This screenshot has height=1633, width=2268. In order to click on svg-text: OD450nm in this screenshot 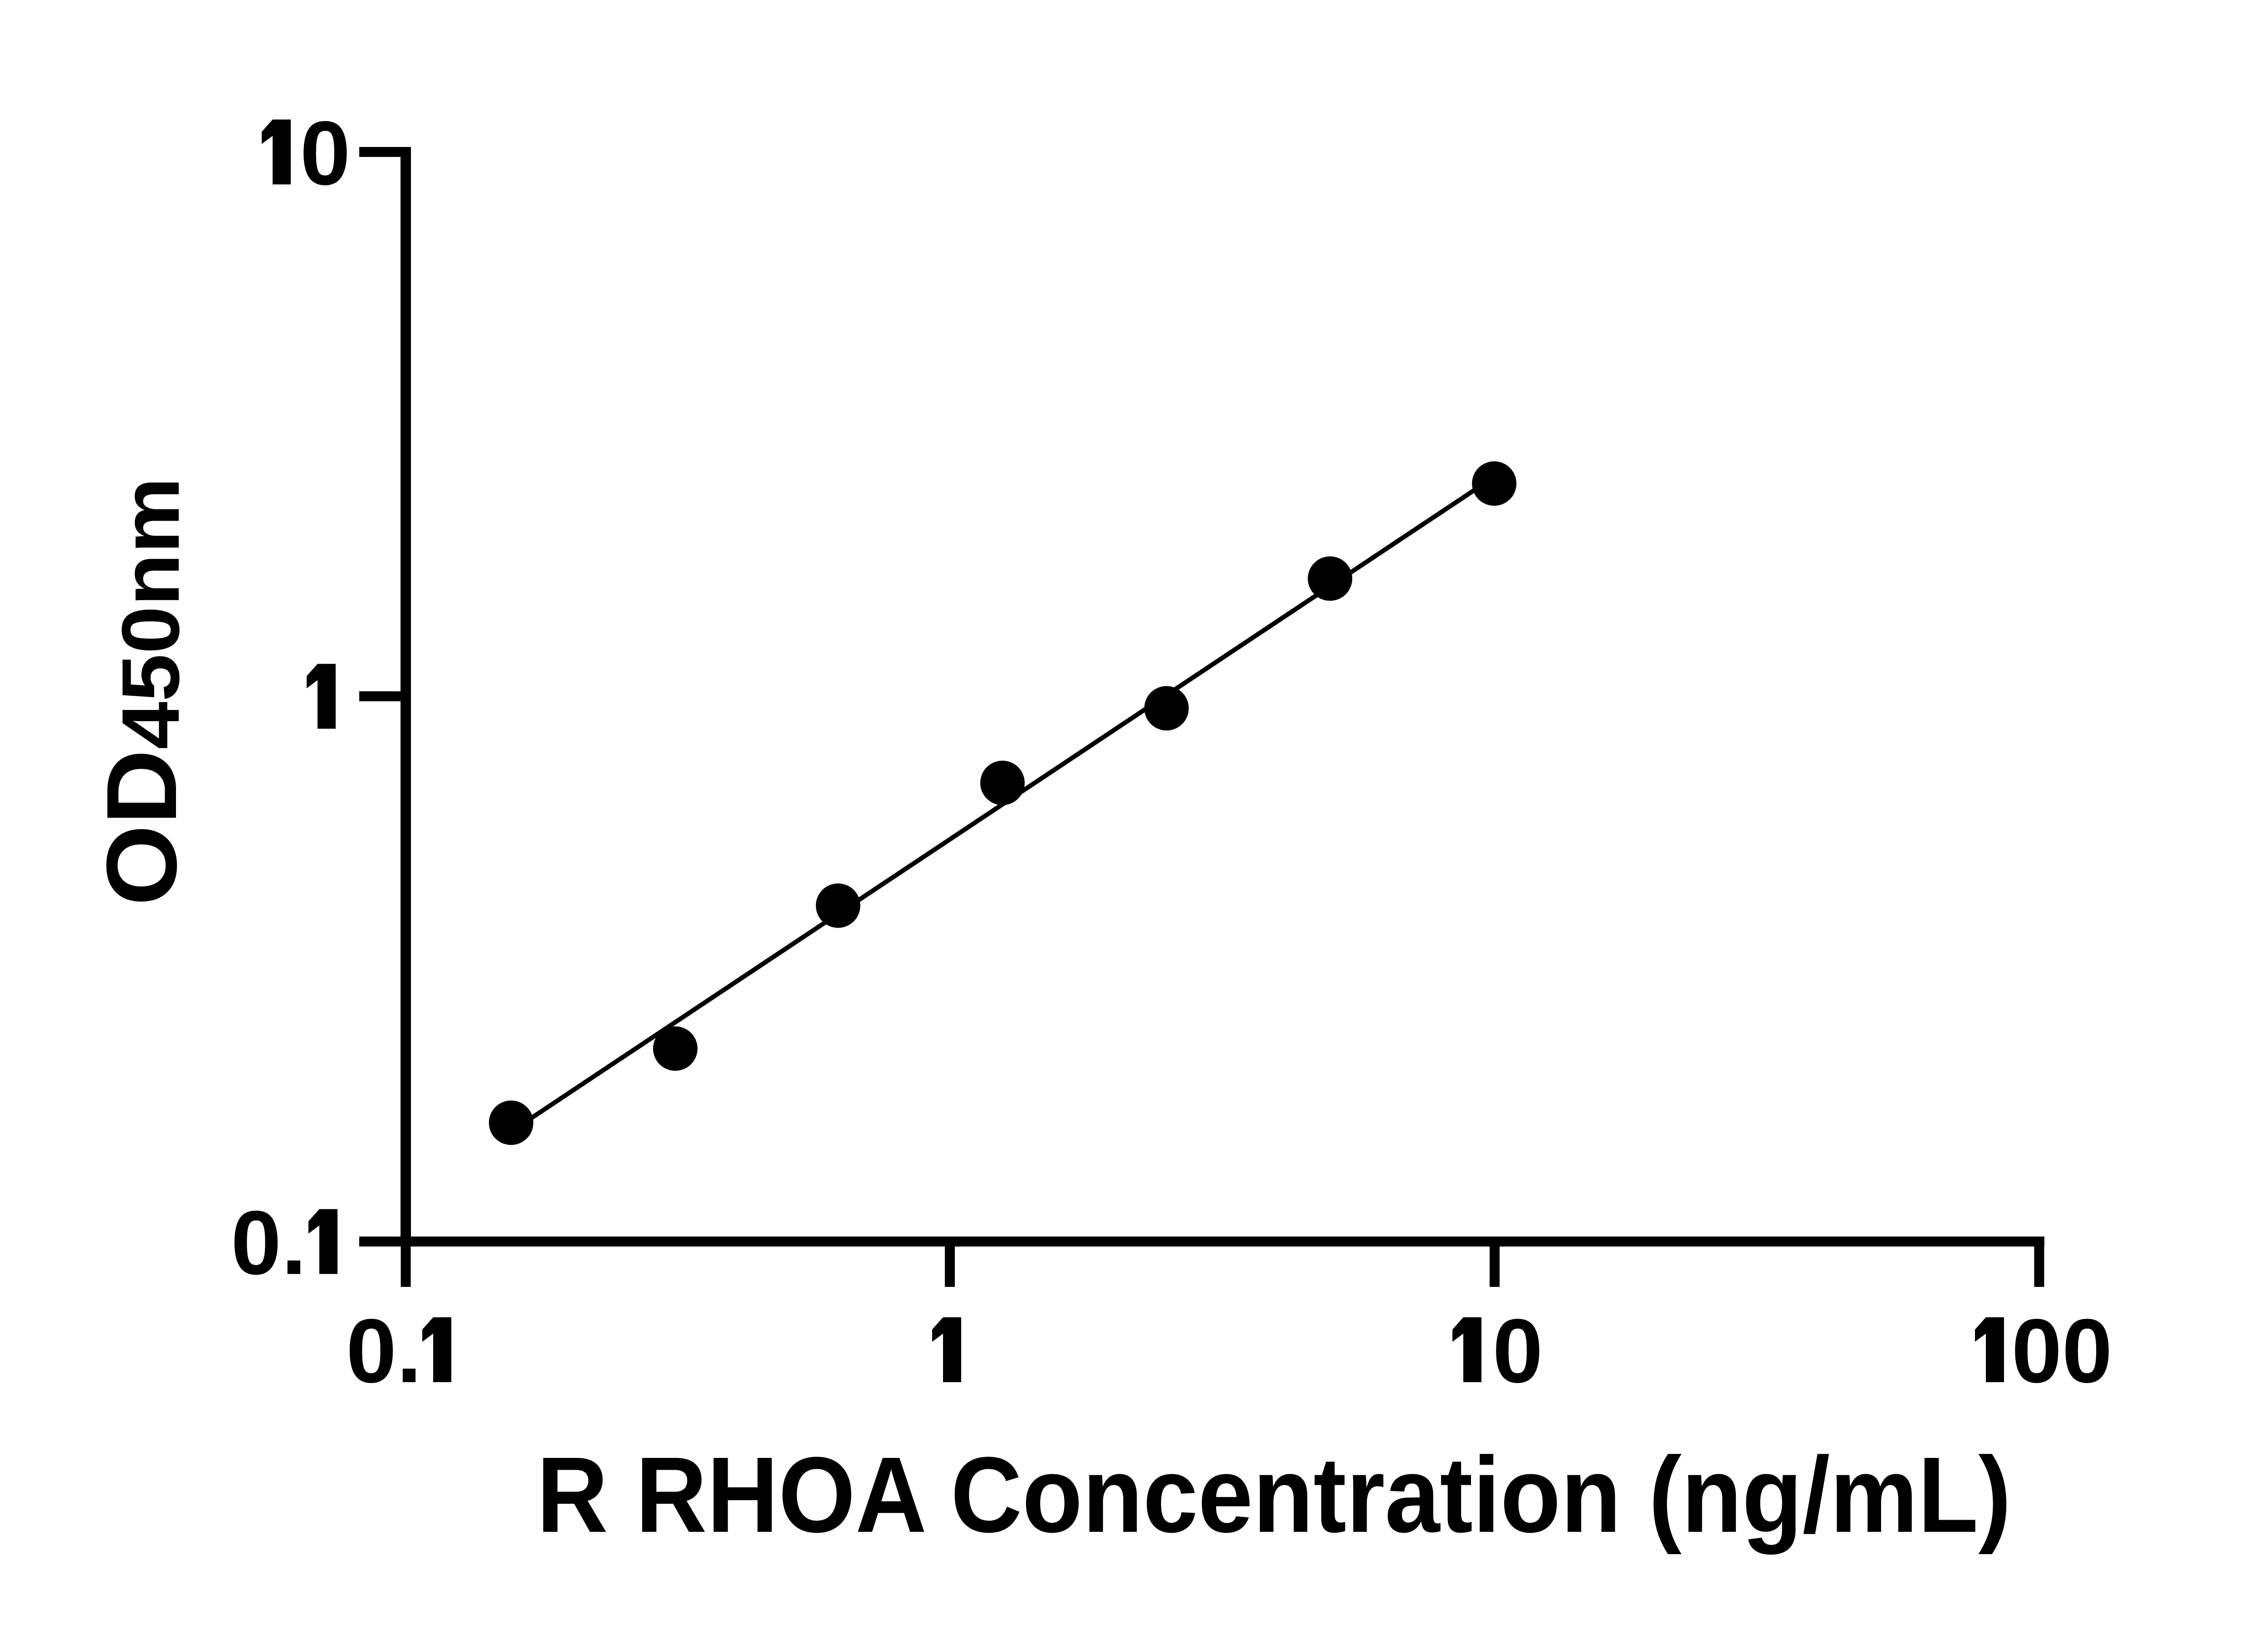, I will do `click(141, 691)`.